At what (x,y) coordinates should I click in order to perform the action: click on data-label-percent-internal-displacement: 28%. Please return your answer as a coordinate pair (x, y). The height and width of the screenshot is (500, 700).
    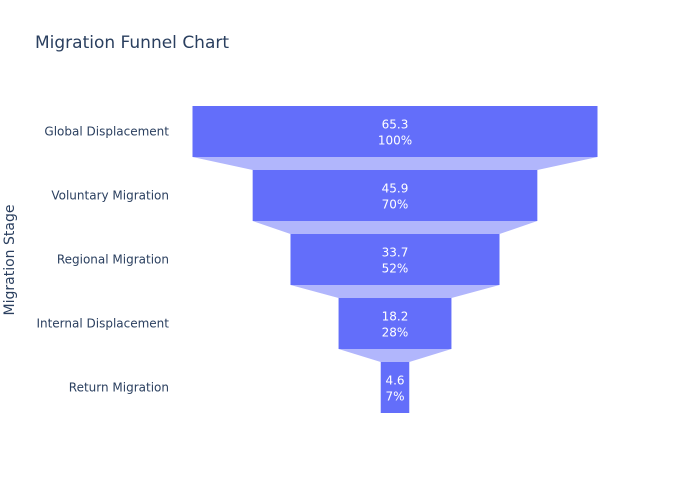
    Looking at the image, I should click on (395, 333).